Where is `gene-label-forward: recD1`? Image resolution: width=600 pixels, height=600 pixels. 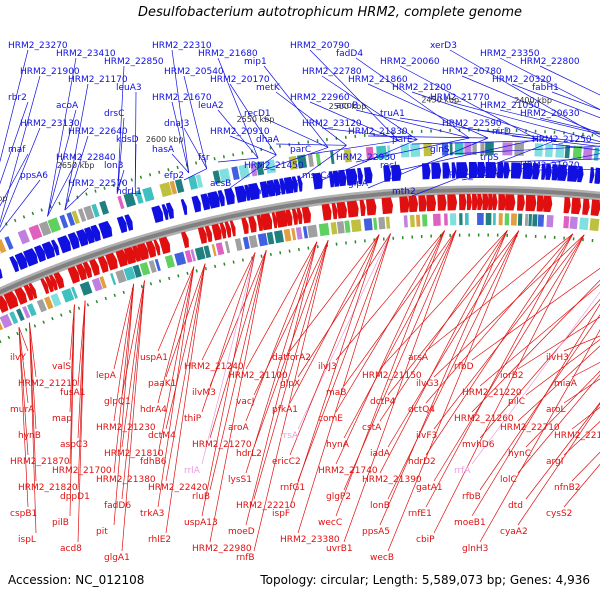
gene-label-forward: recD1 is located at coordinates (257, 114).